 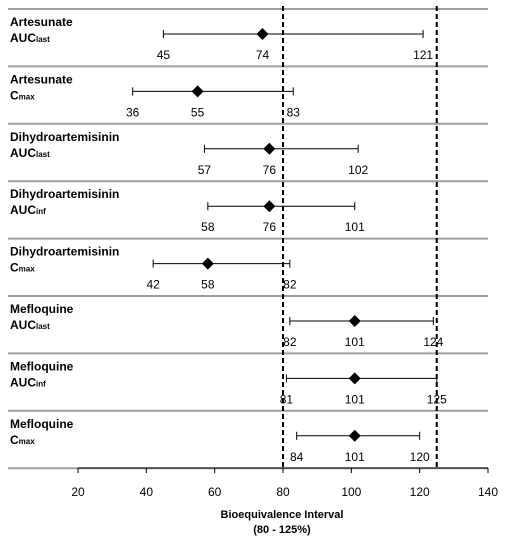 What do you see at coordinates (282, 515) in the screenshot?
I see `x-axis-title: Bioequivalence Interval` at bounding box center [282, 515].